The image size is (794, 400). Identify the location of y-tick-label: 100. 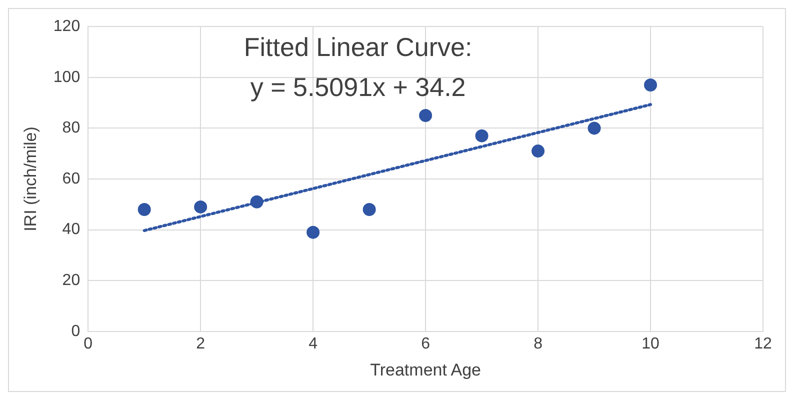
(66, 77).